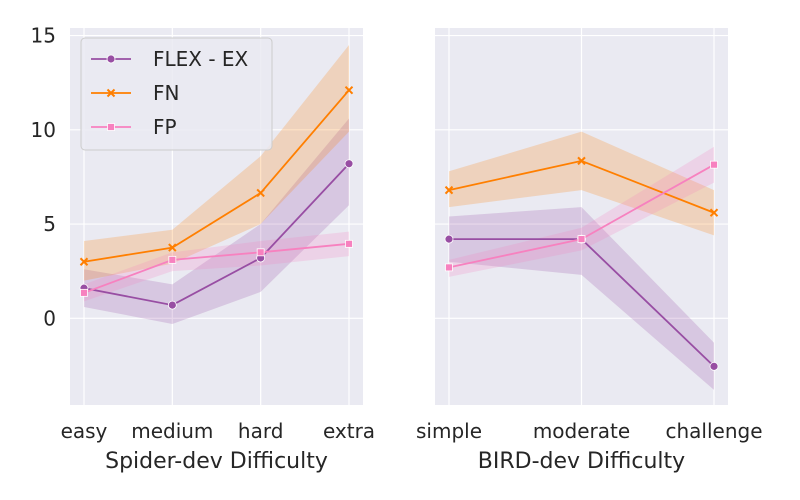 The height and width of the screenshot is (500, 800). I want to click on legend-item-flex-ex: FLEX - EX, so click(170, 59).